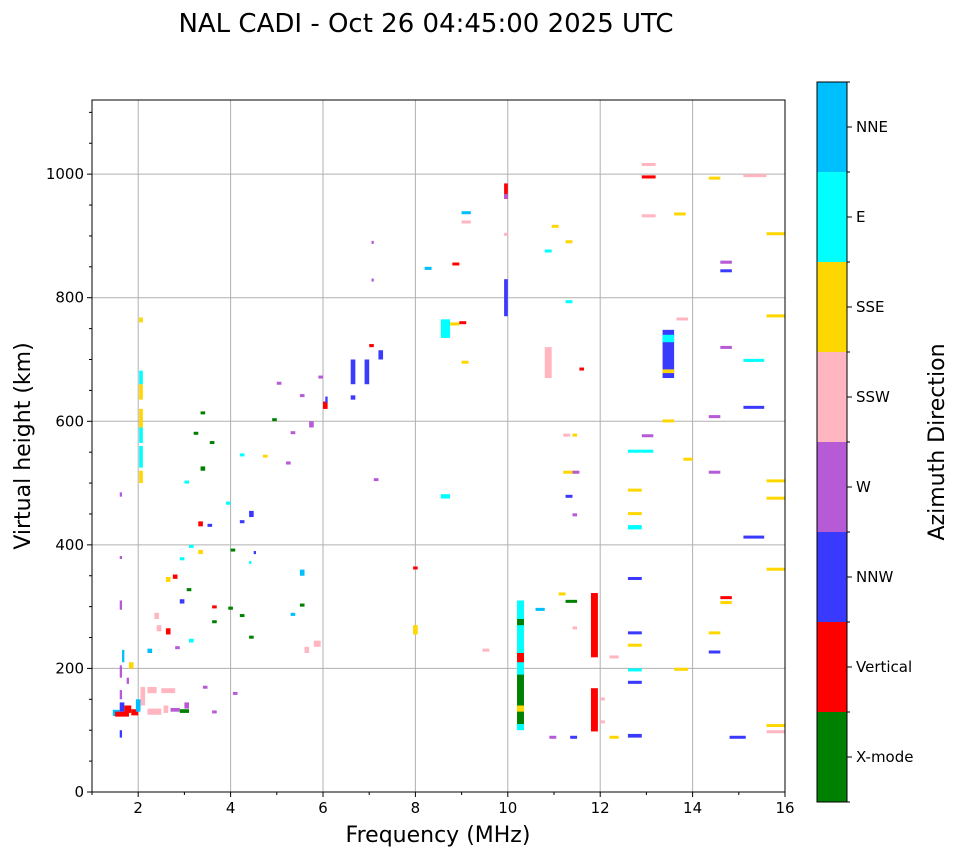 The image size is (958, 857). What do you see at coordinates (873, 397) in the screenshot?
I see `colorbar-tick-label: SSW` at bounding box center [873, 397].